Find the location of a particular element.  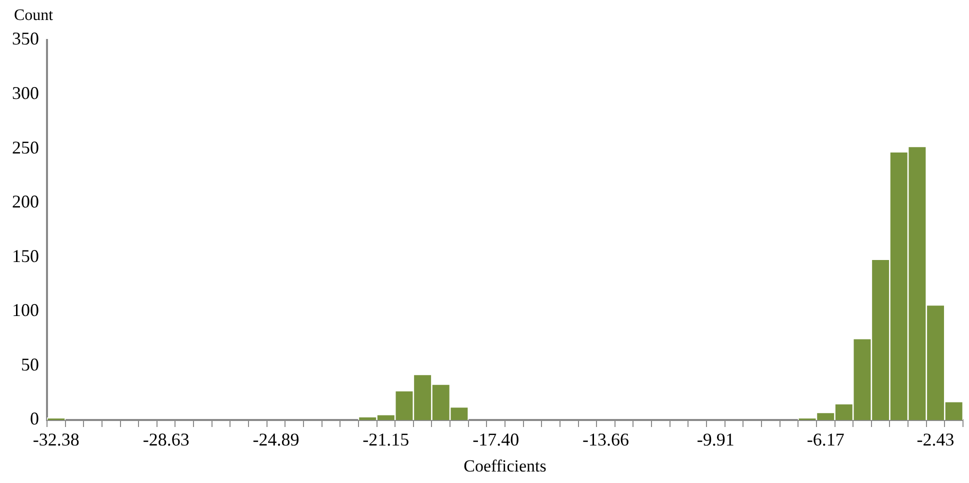

y-tick-label: 150 is located at coordinates (25, 256).